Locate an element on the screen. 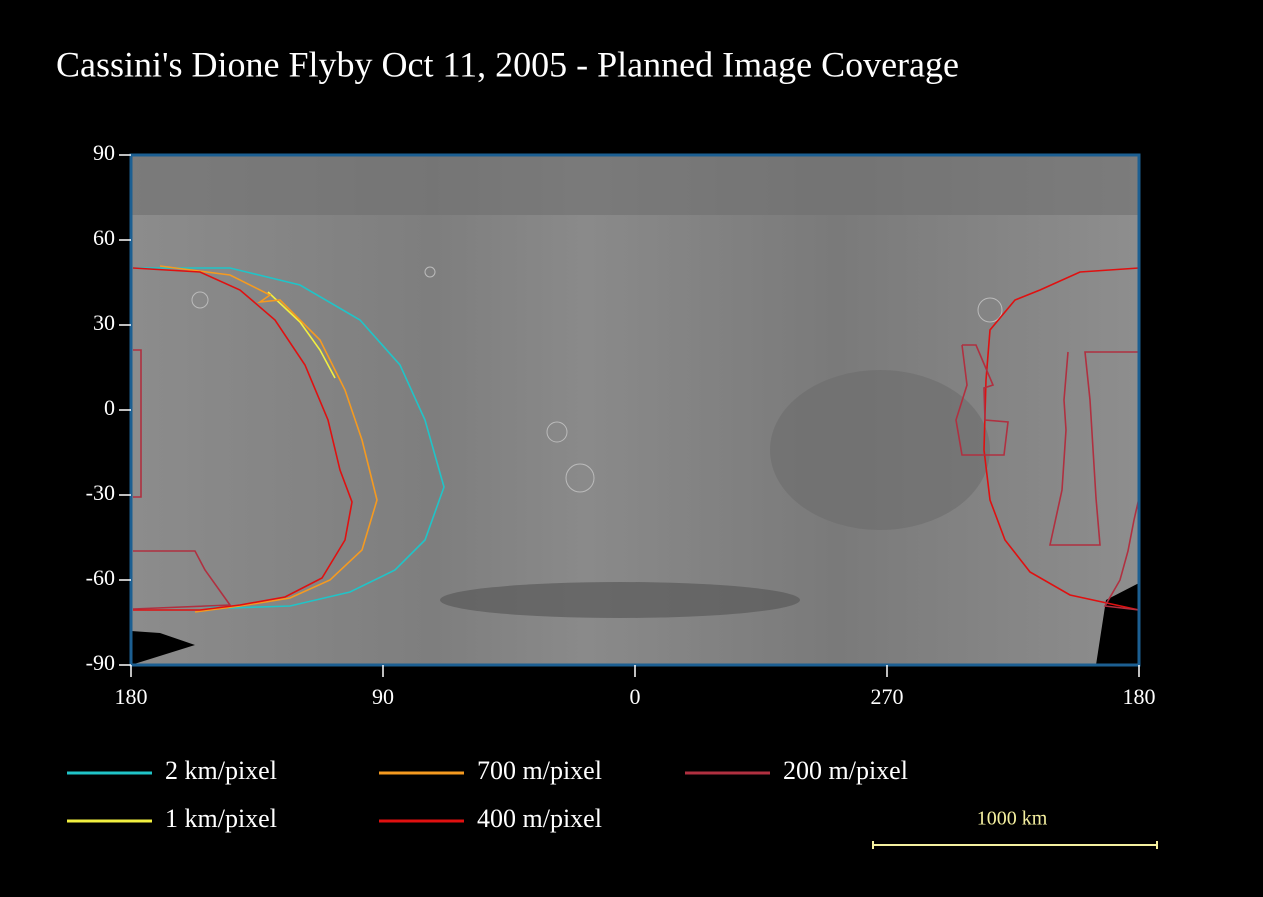 This screenshot has width=1263, height=897. polar-region is located at coordinates (635, 185).